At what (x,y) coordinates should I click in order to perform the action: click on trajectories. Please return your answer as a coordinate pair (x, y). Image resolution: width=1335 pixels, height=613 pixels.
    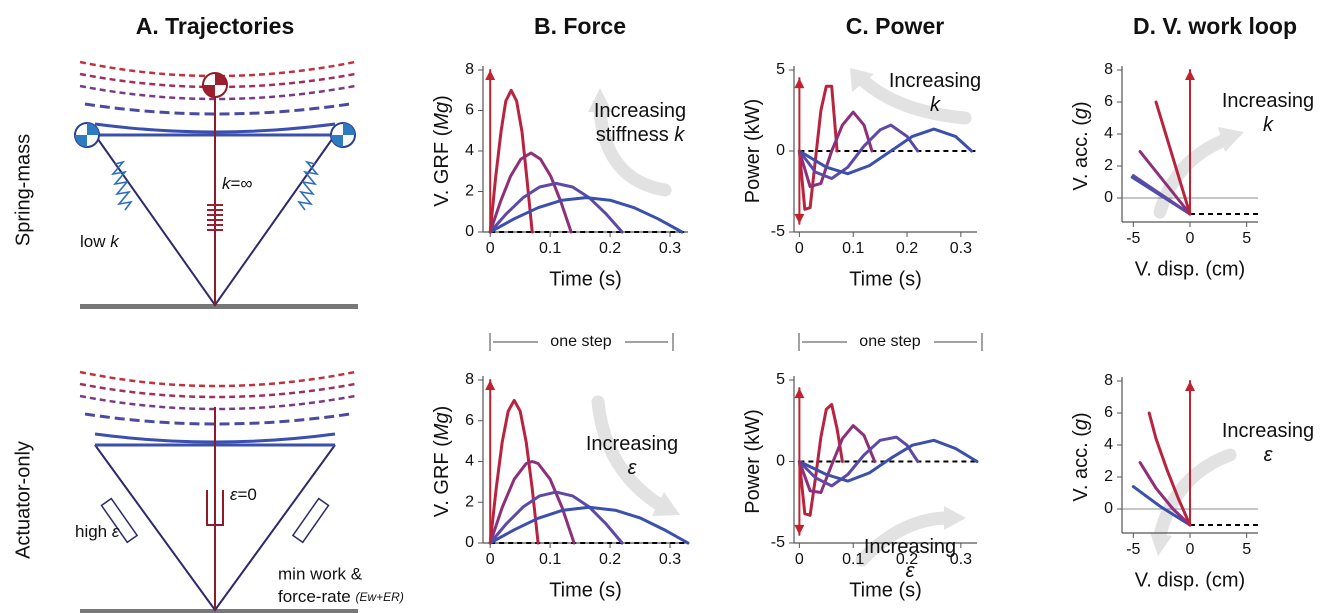
    Looking at the image, I should click on (217, 407).